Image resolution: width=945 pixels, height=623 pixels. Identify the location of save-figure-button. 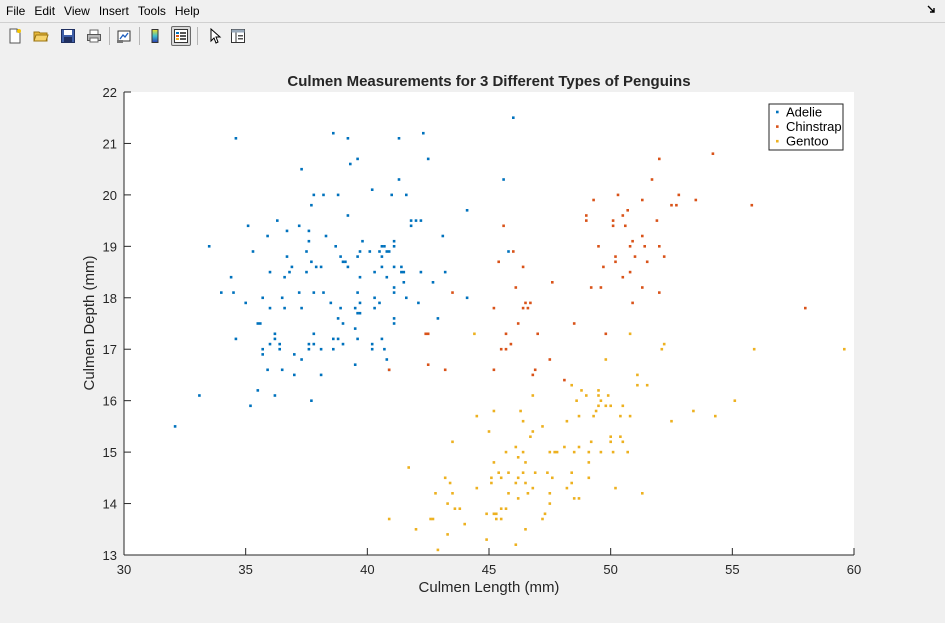
(68, 36).